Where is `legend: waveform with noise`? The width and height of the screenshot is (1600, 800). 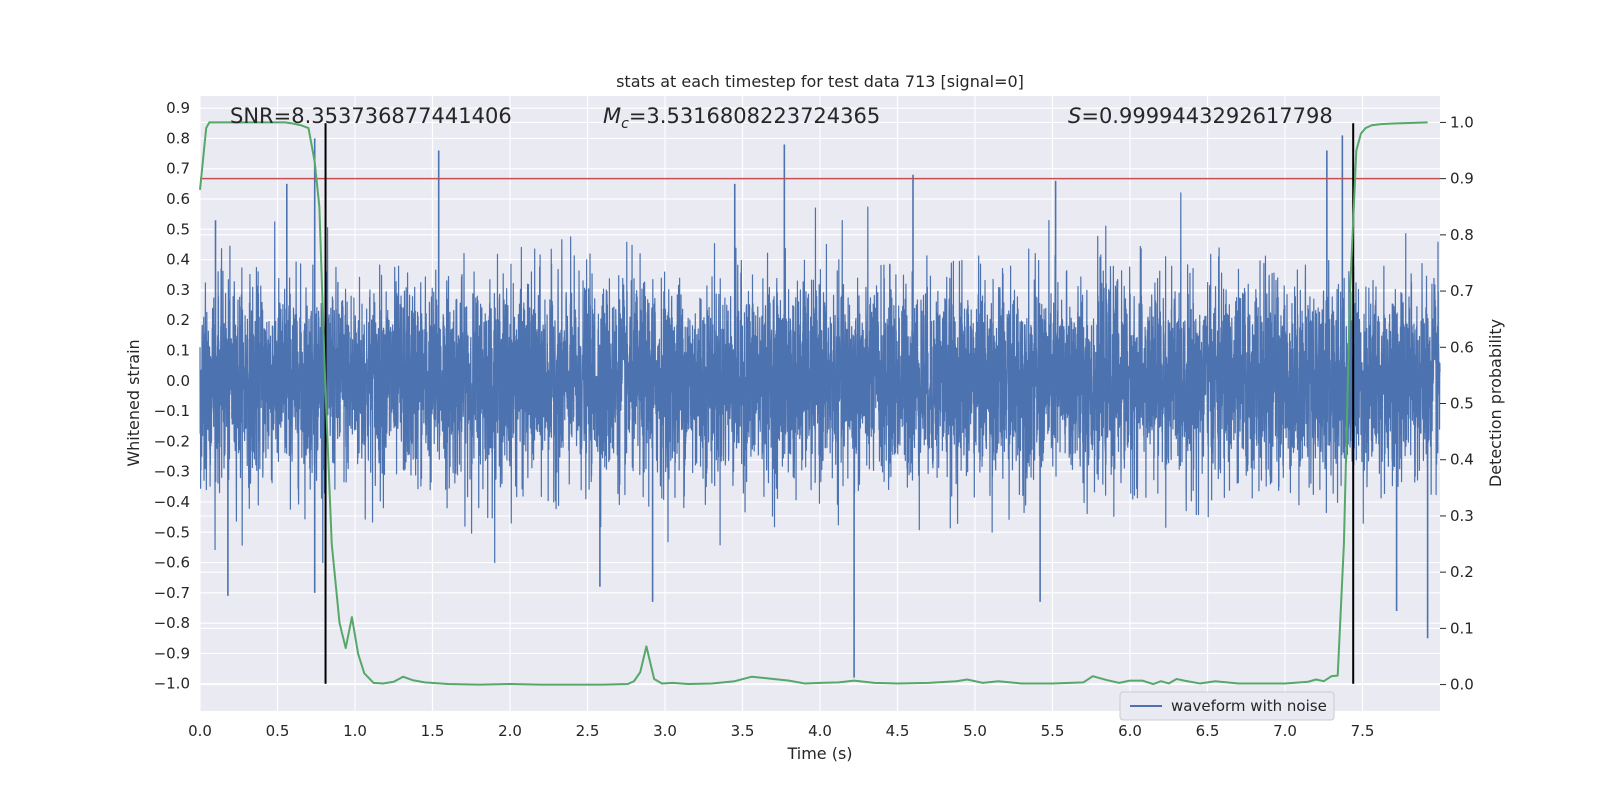
legend: waveform with noise is located at coordinates (1227, 706).